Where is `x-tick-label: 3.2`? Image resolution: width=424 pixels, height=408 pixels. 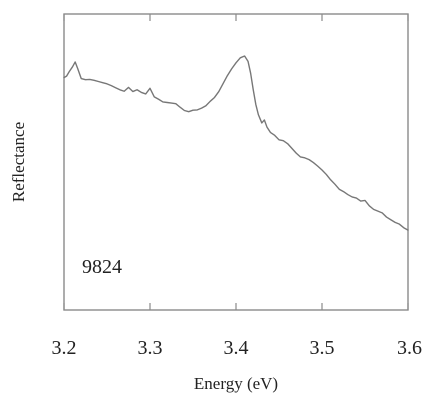 x-tick-label: 3.2 is located at coordinates (64, 348).